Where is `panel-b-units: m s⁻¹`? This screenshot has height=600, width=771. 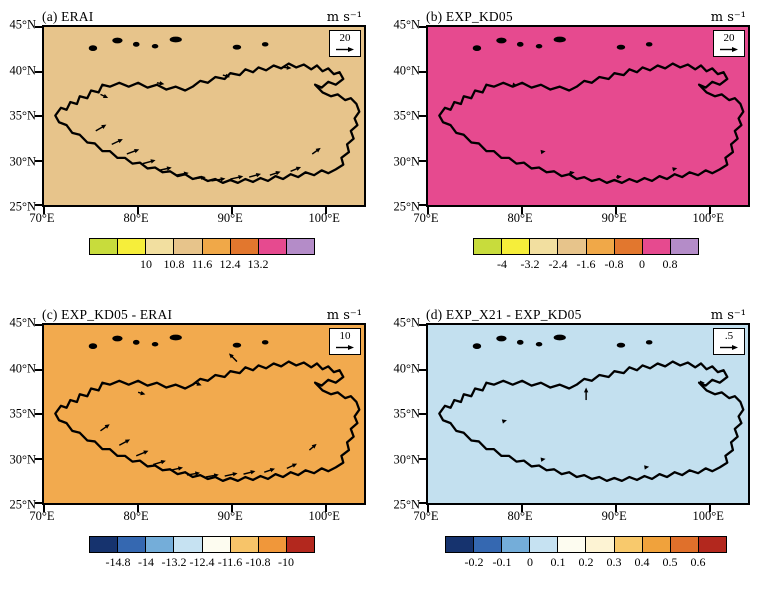
panel-b-units: m s⁻¹ is located at coordinates (728, 17).